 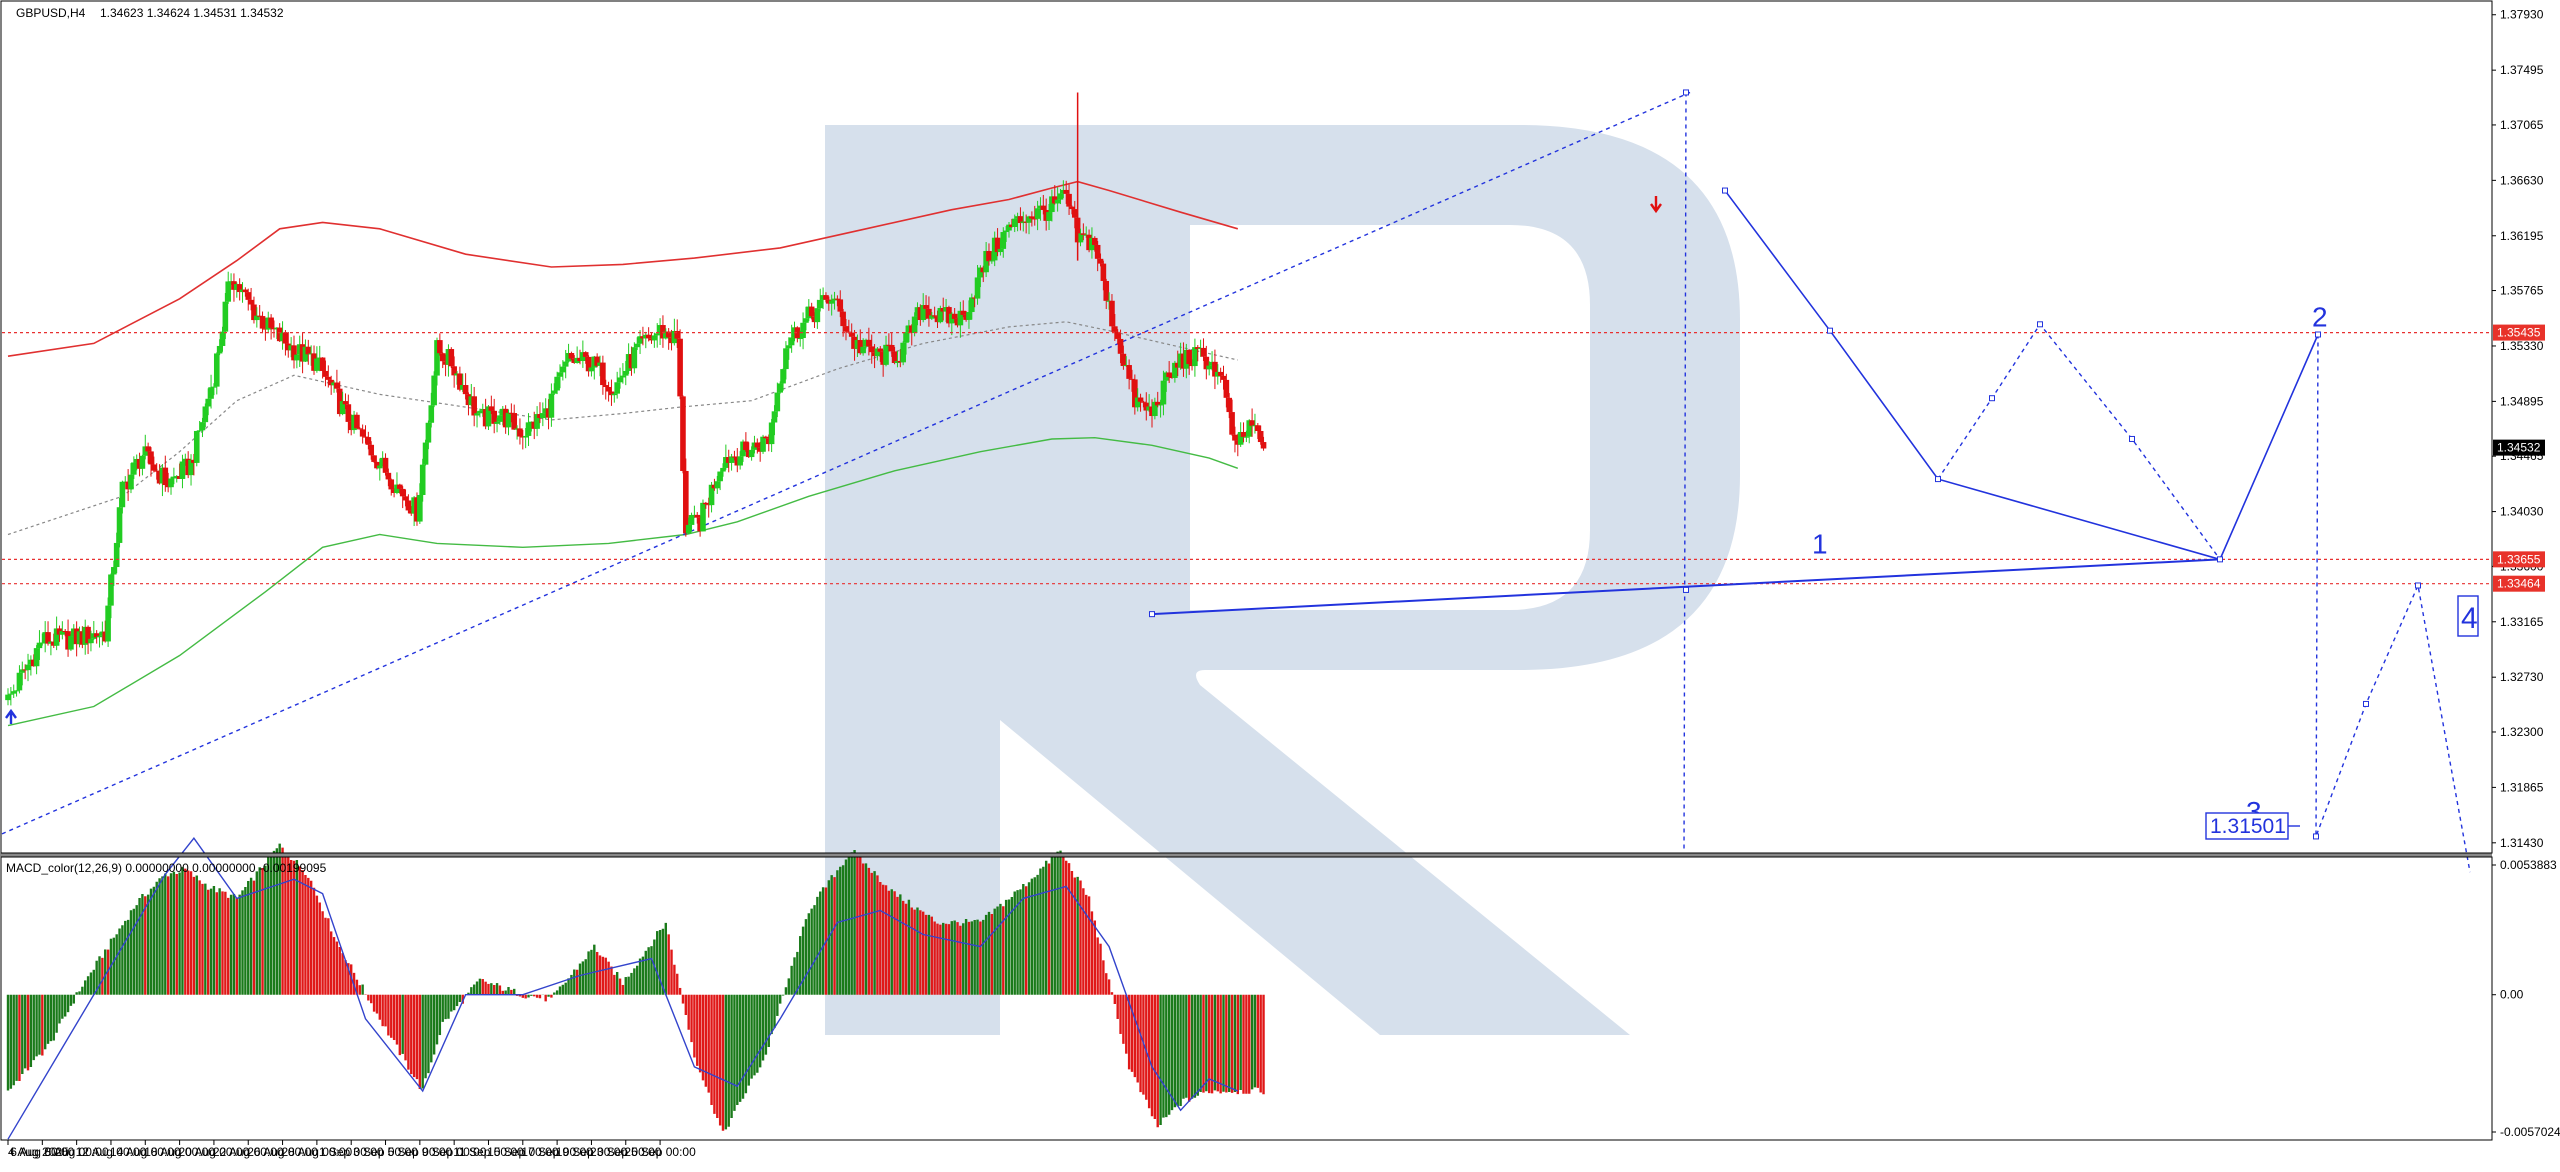 I want to click on x-tick-label: 6 Aug 00:00, so click(x=42, y=1152).